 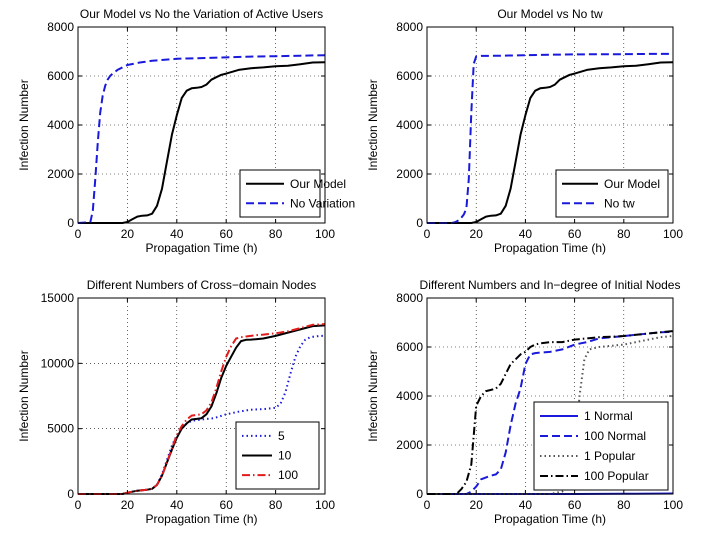 I want to click on axes-frame, so click(x=201, y=396).